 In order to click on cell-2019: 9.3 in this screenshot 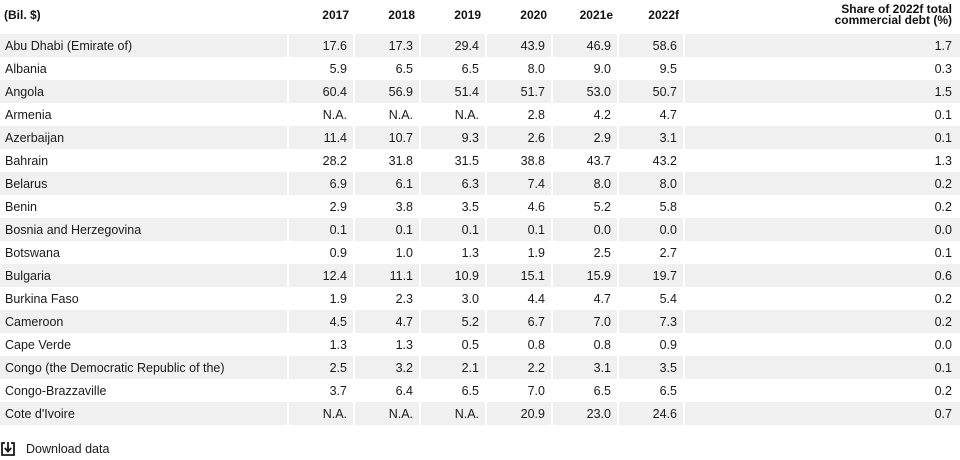, I will do `click(454, 137)`.